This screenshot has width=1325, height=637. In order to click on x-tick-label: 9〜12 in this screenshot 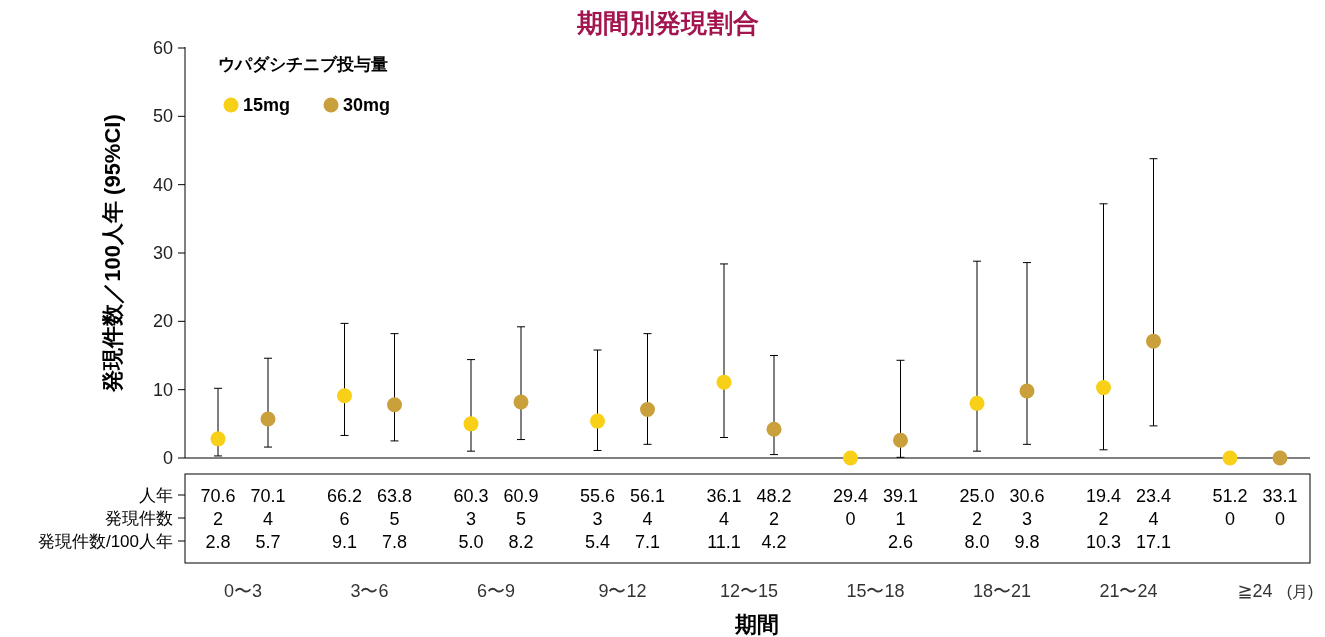, I will do `click(622, 591)`.